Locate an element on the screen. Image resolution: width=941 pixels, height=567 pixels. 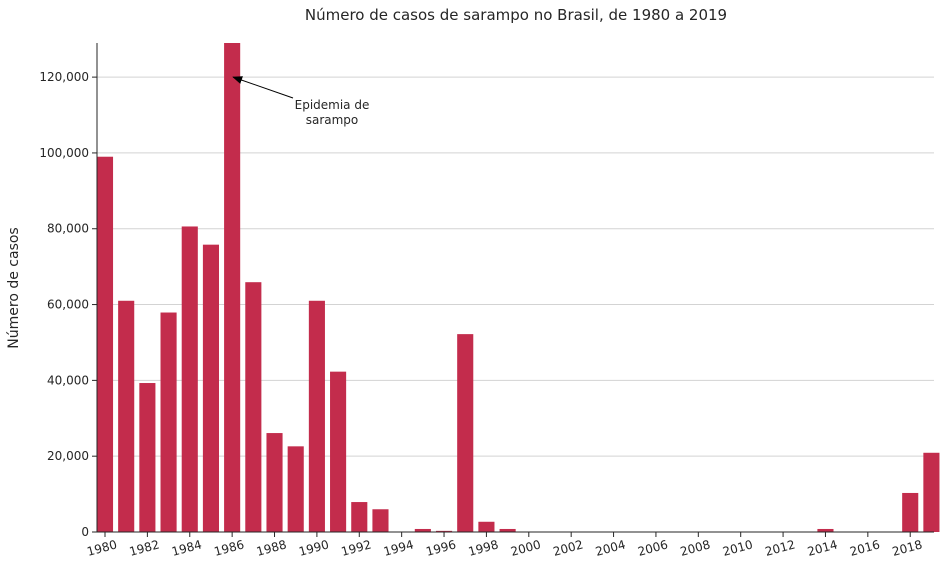
x-tick-label: 2006 is located at coordinates (652, 547).